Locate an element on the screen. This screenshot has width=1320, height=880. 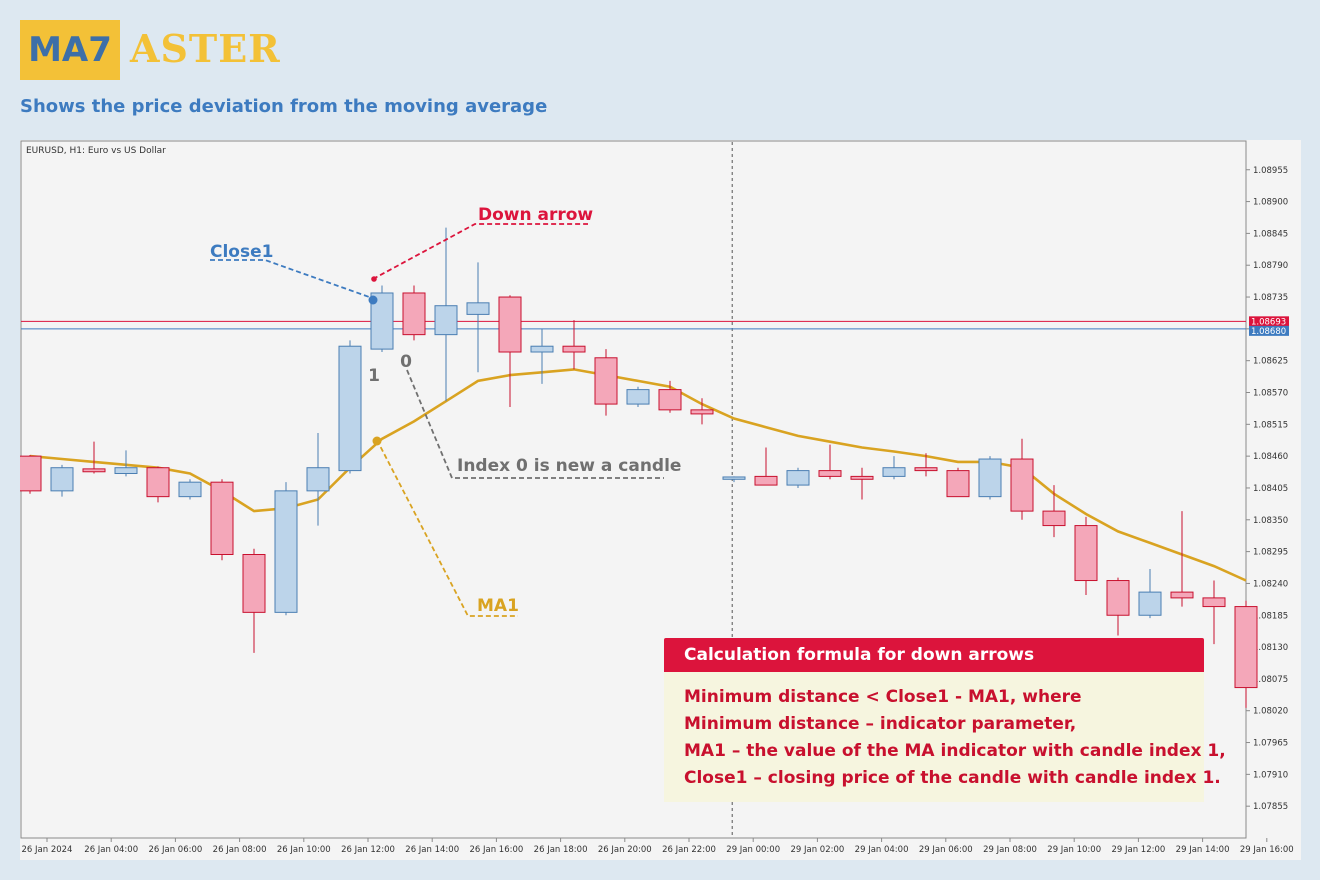
y-tick-label: 1.08625 is located at coordinates (1270, 362).